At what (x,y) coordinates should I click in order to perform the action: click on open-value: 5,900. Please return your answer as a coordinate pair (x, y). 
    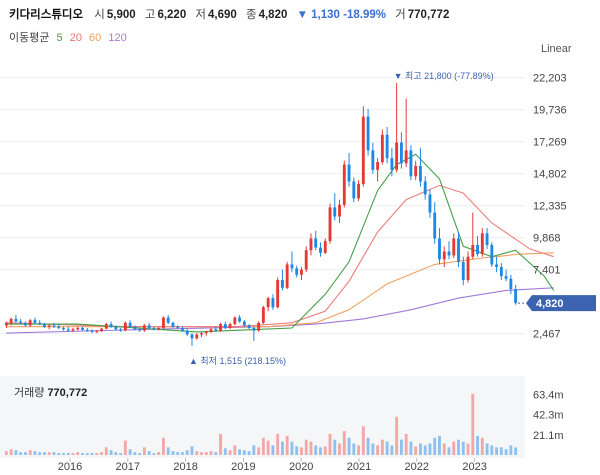
    Looking at the image, I should click on (121, 15).